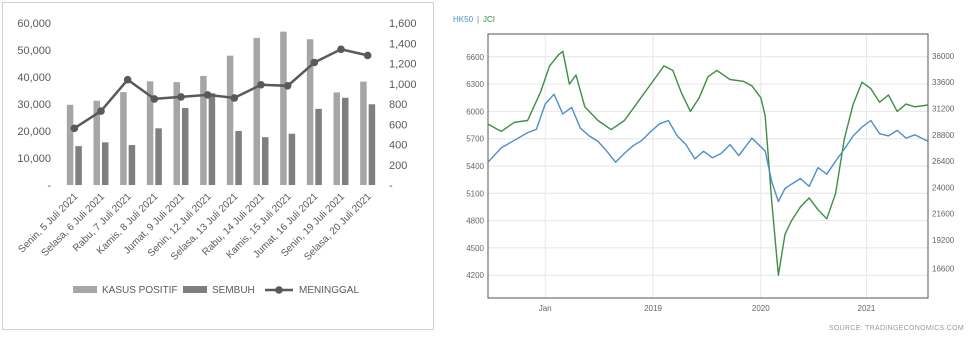 The width and height of the screenshot is (970, 339). What do you see at coordinates (545, 308) in the screenshot?
I see `x-tick-label: Jan` at bounding box center [545, 308].